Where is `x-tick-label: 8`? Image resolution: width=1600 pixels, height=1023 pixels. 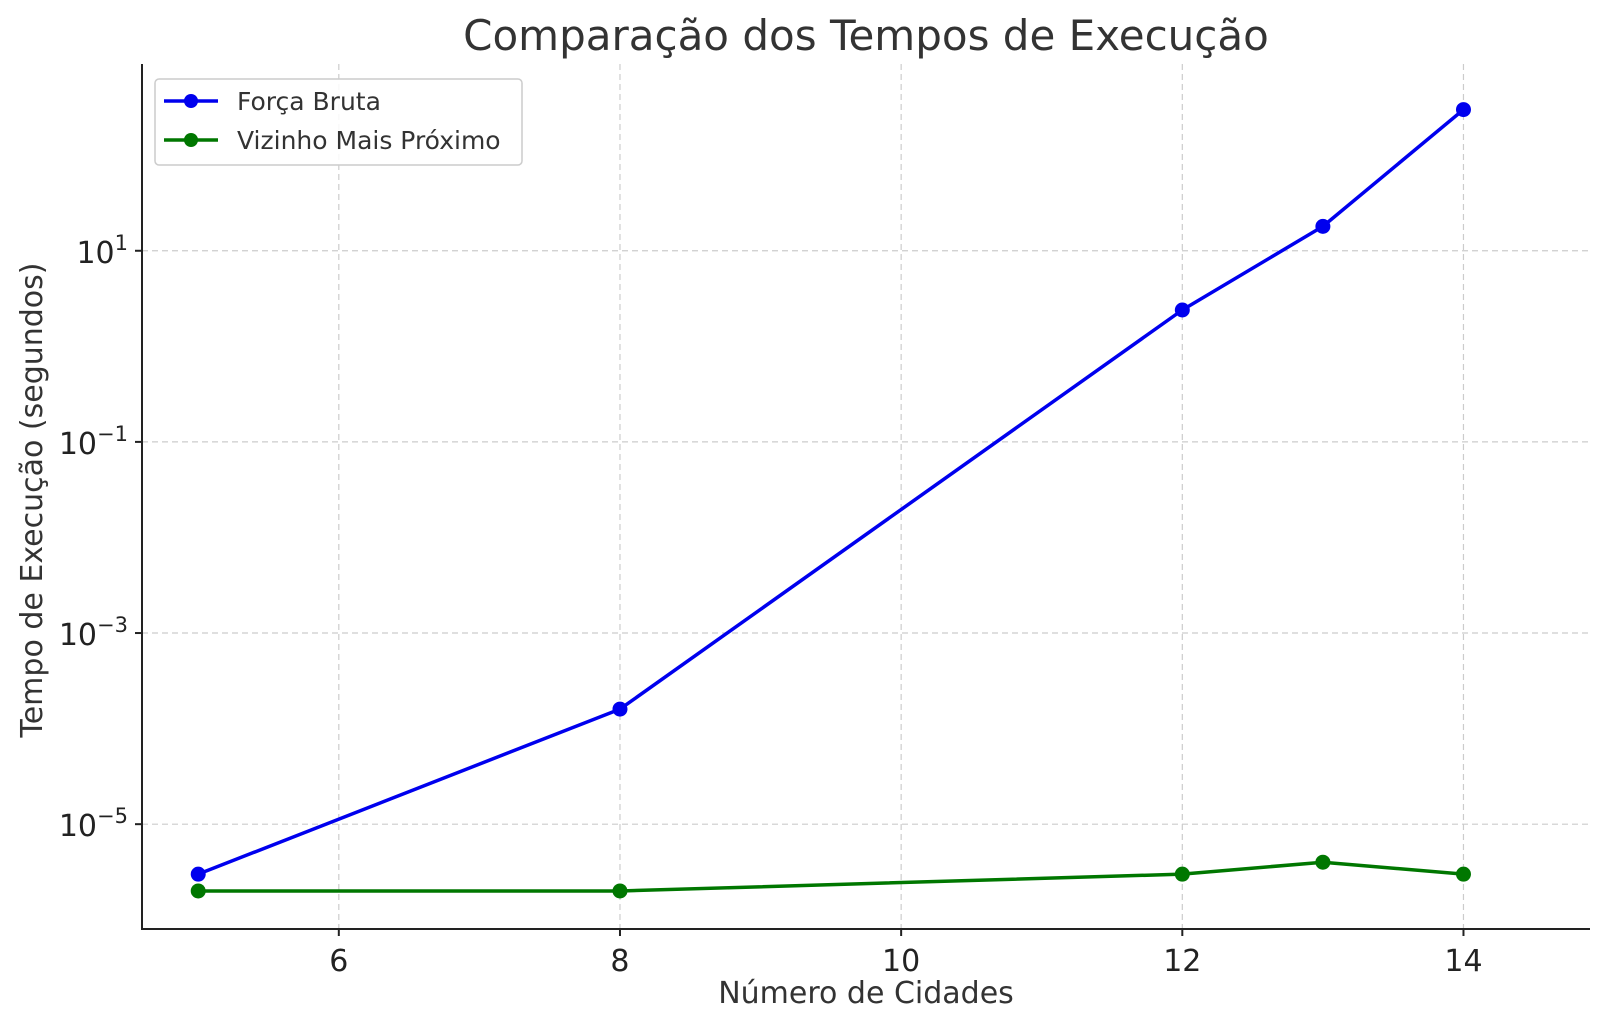 x-tick-label: 8 is located at coordinates (619, 961).